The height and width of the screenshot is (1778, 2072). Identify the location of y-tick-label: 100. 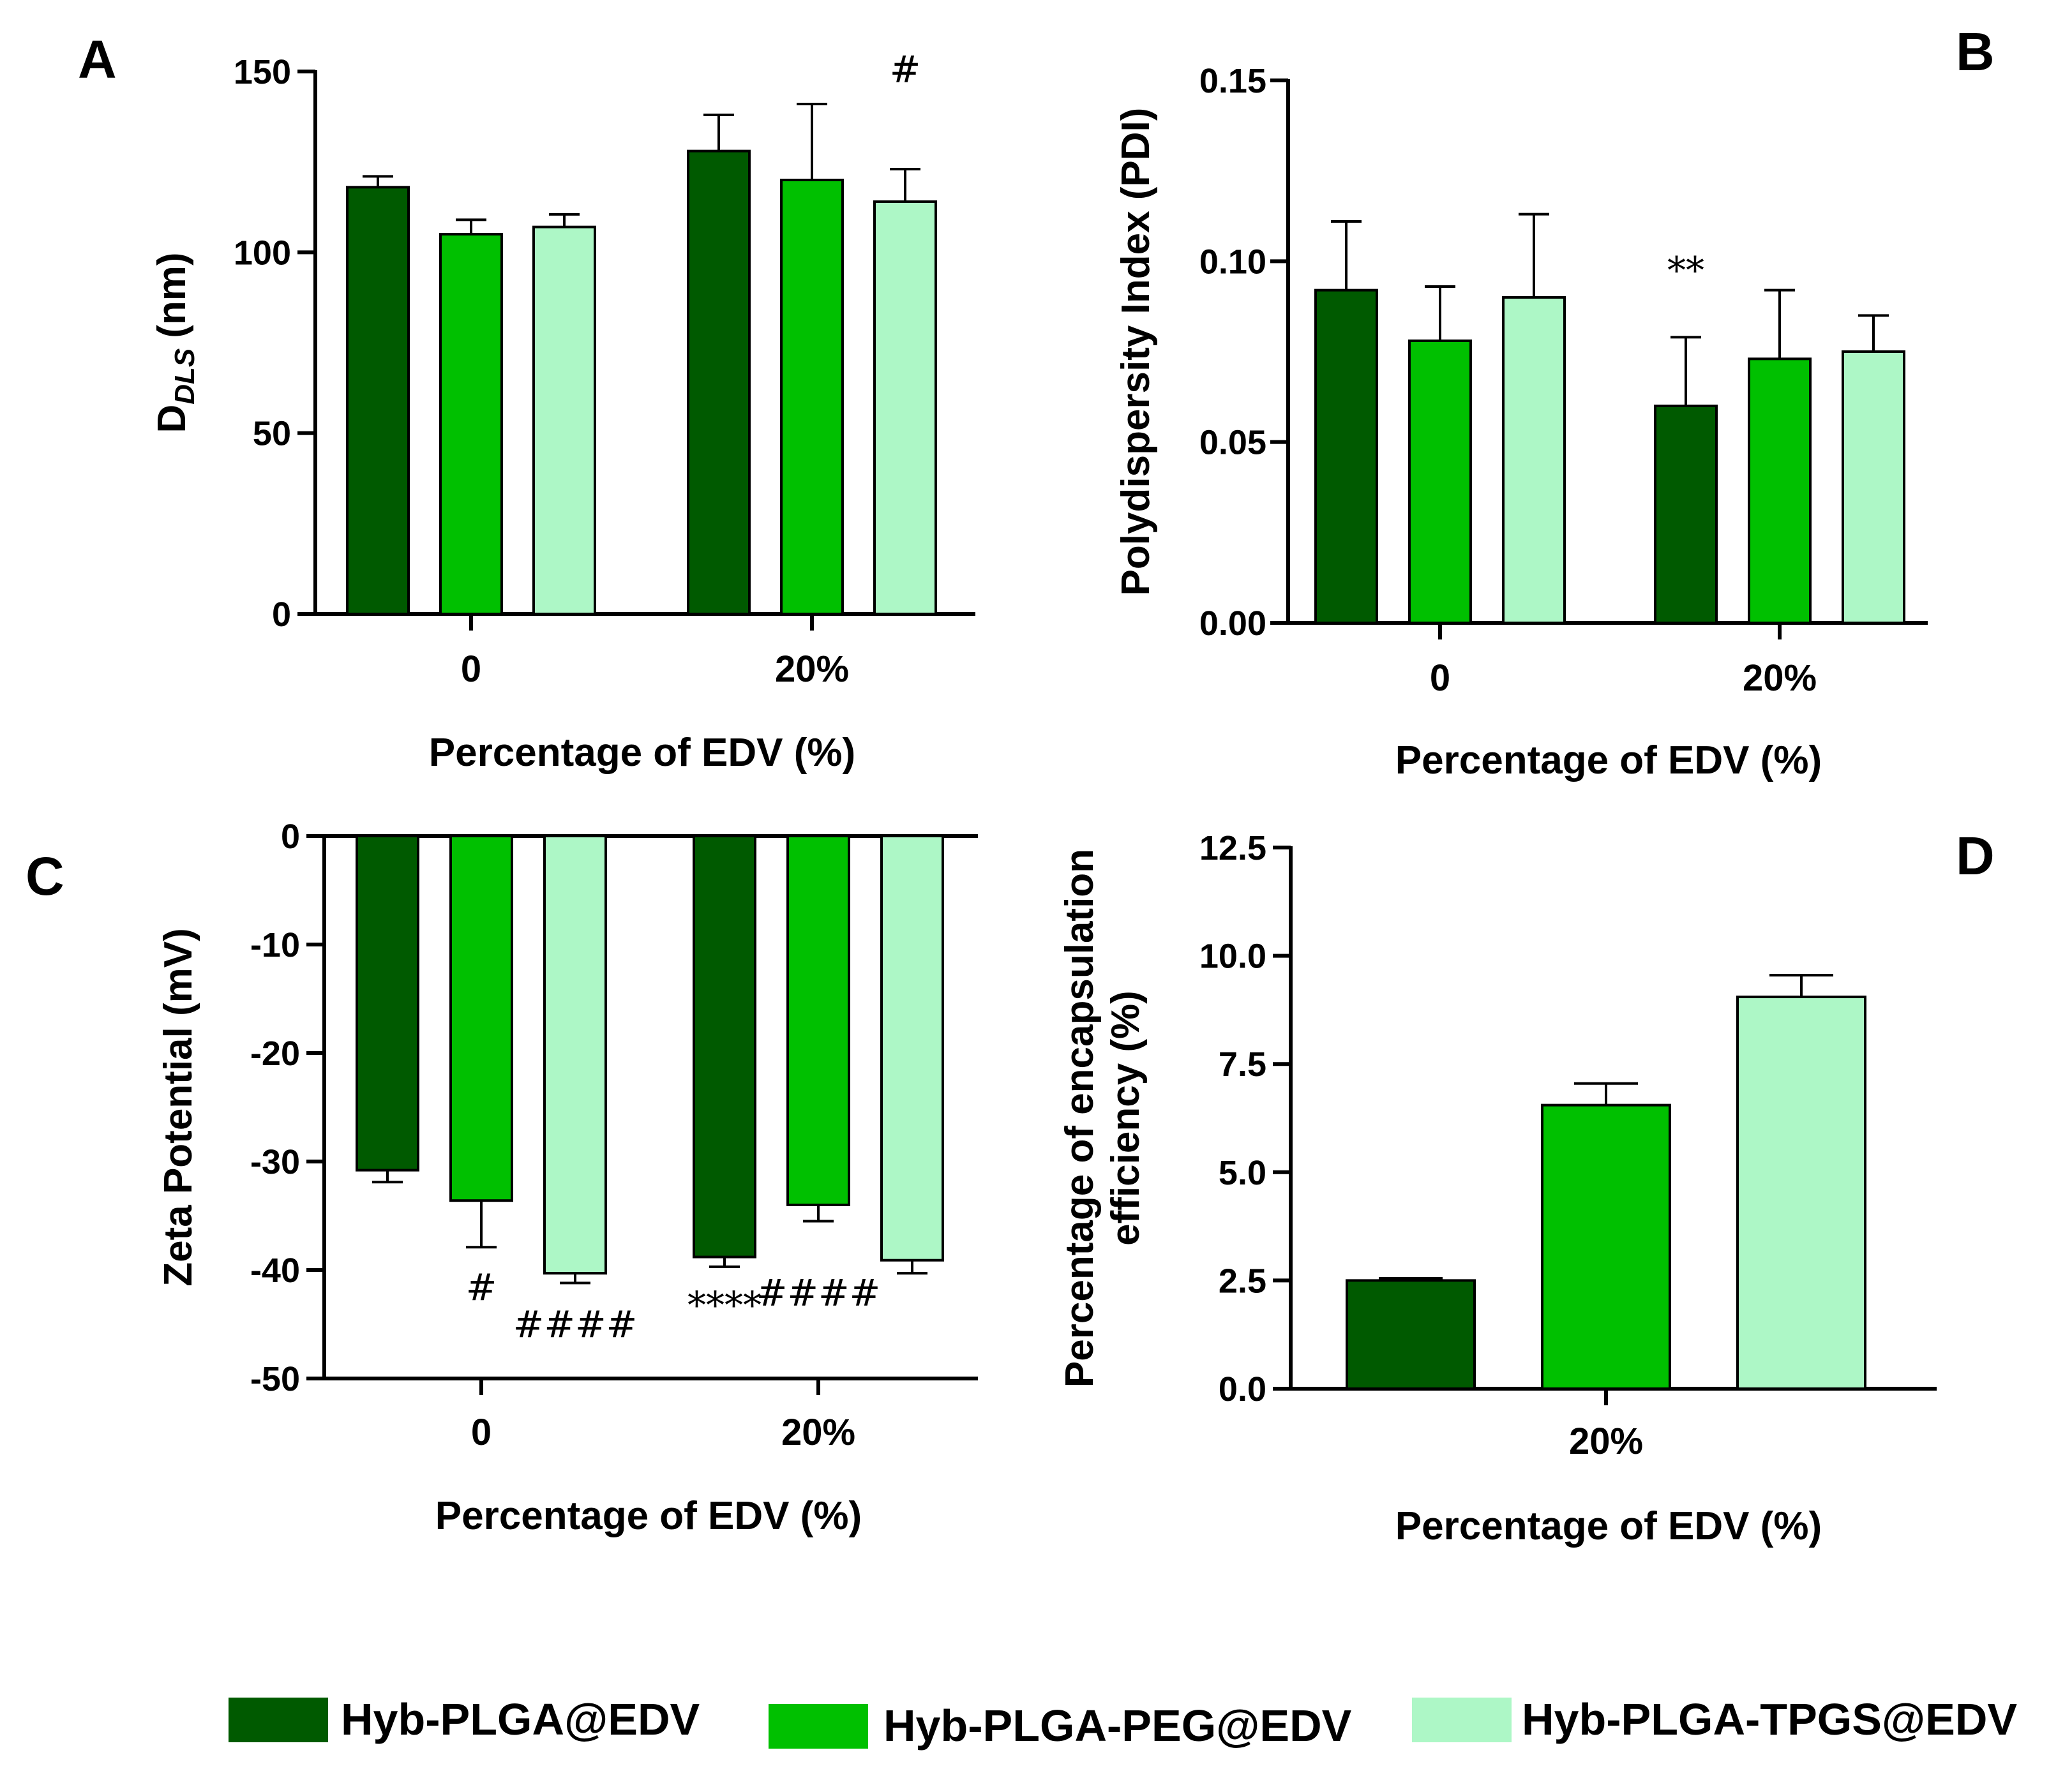
(262, 253).